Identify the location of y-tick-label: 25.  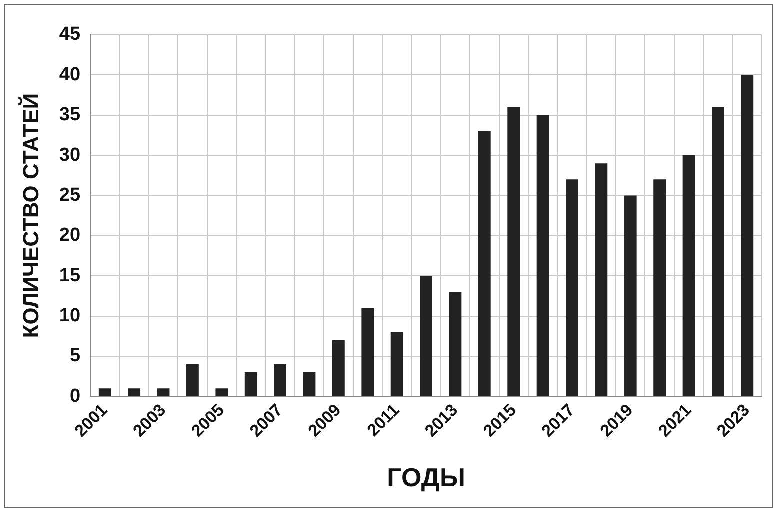
(70, 195).